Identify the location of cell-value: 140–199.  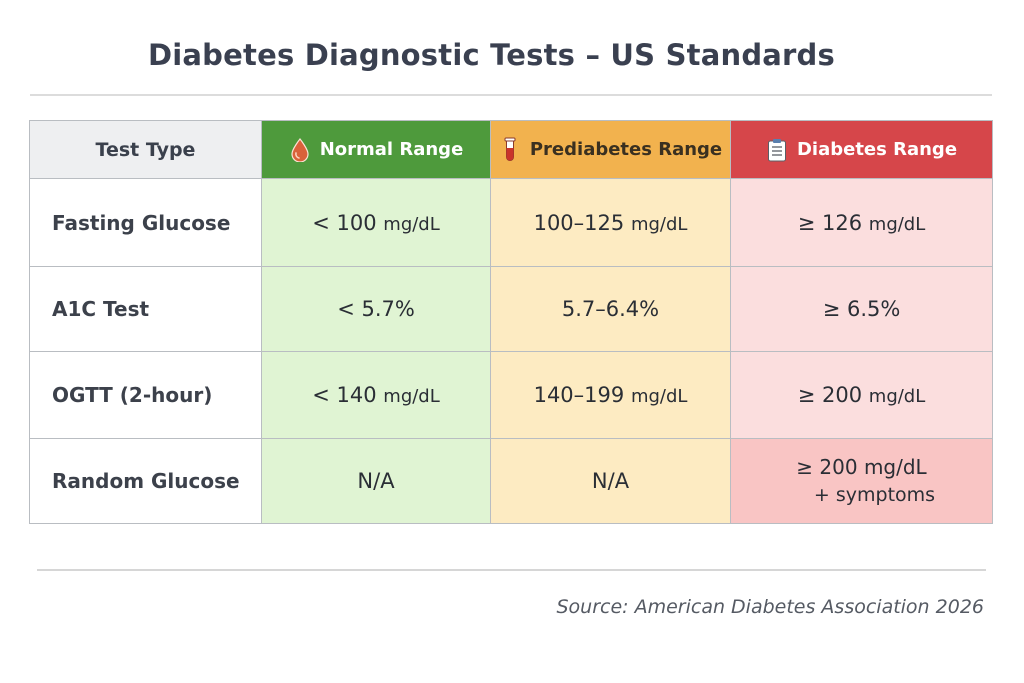
(579, 395).